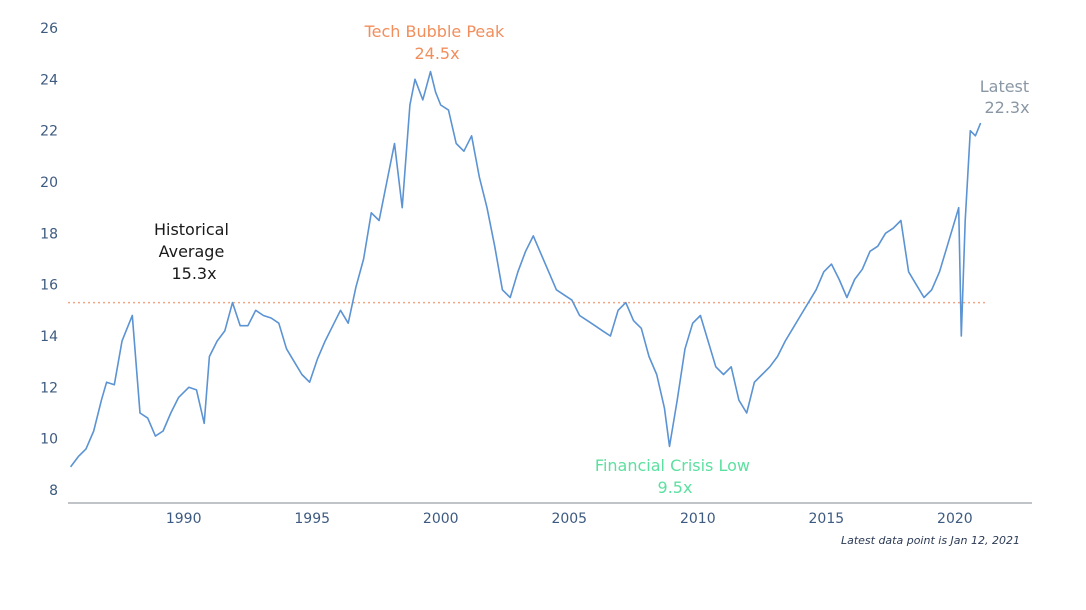 The width and height of the screenshot is (1086, 610). Describe the element at coordinates (436, 53) in the screenshot. I see `tech-bubble-value: 24.5x` at that location.